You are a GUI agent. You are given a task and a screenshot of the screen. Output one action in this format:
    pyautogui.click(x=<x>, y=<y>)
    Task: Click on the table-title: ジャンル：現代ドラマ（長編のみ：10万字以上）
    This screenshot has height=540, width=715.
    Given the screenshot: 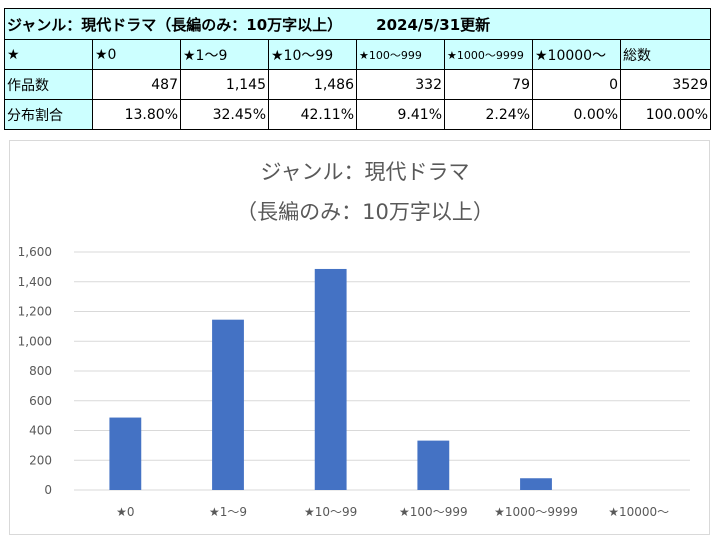 What is the action you would take?
    pyautogui.click(x=175, y=24)
    